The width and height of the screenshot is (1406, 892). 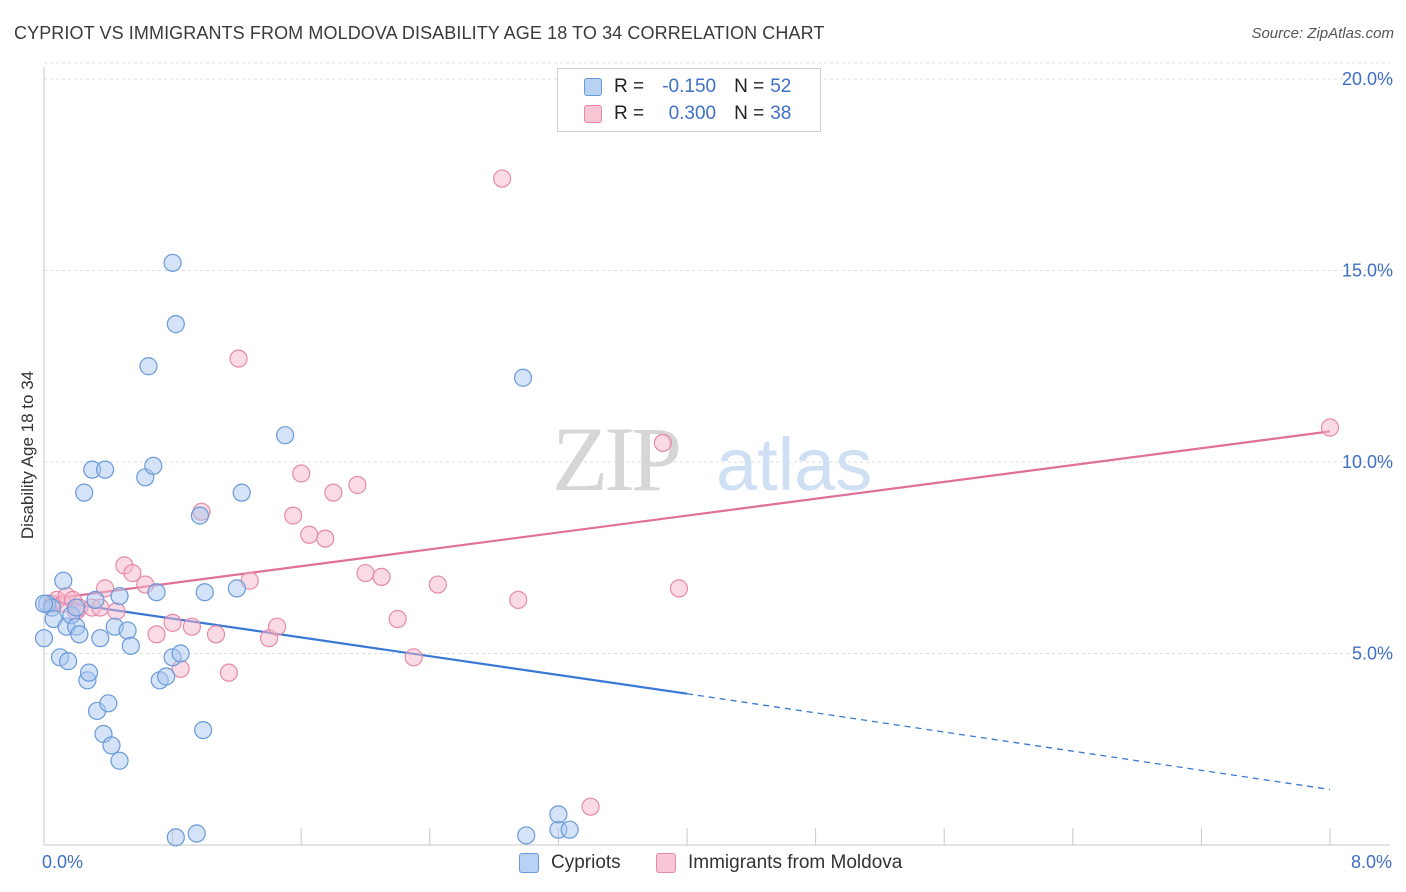 I want to click on legend-swatch-blue, so click(x=593, y=87).